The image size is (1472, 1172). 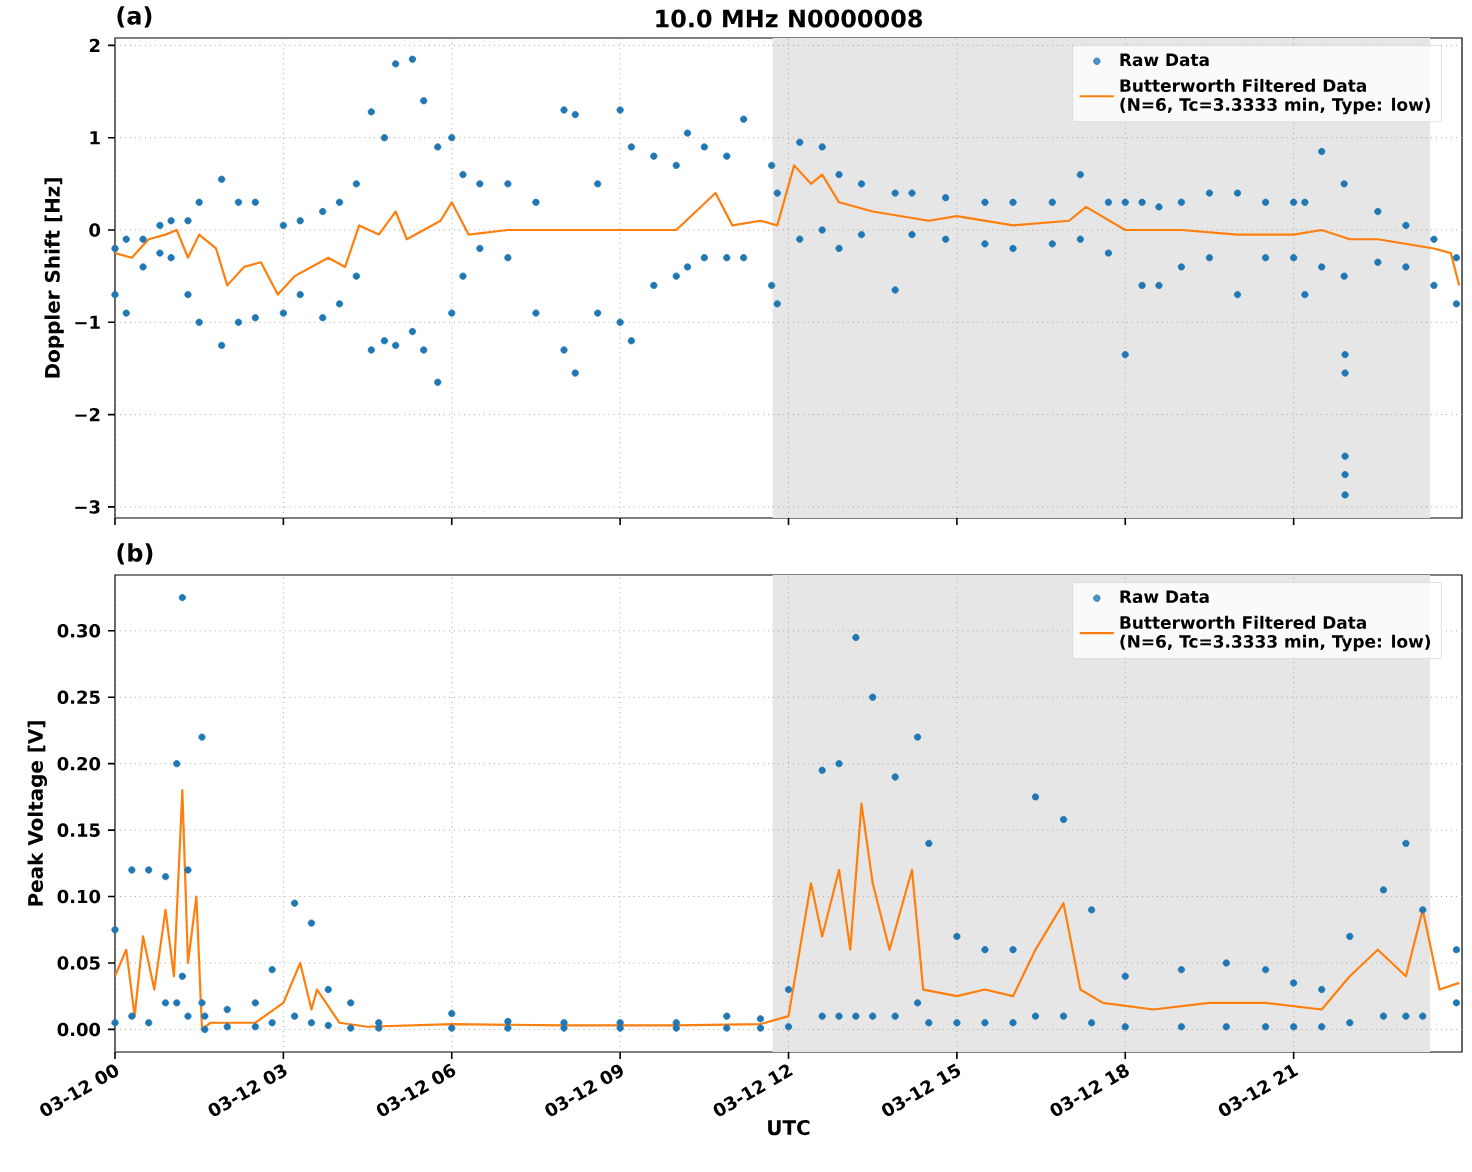 What do you see at coordinates (134, 17) in the screenshot?
I see `text: (a)` at bounding box center [134, 17].